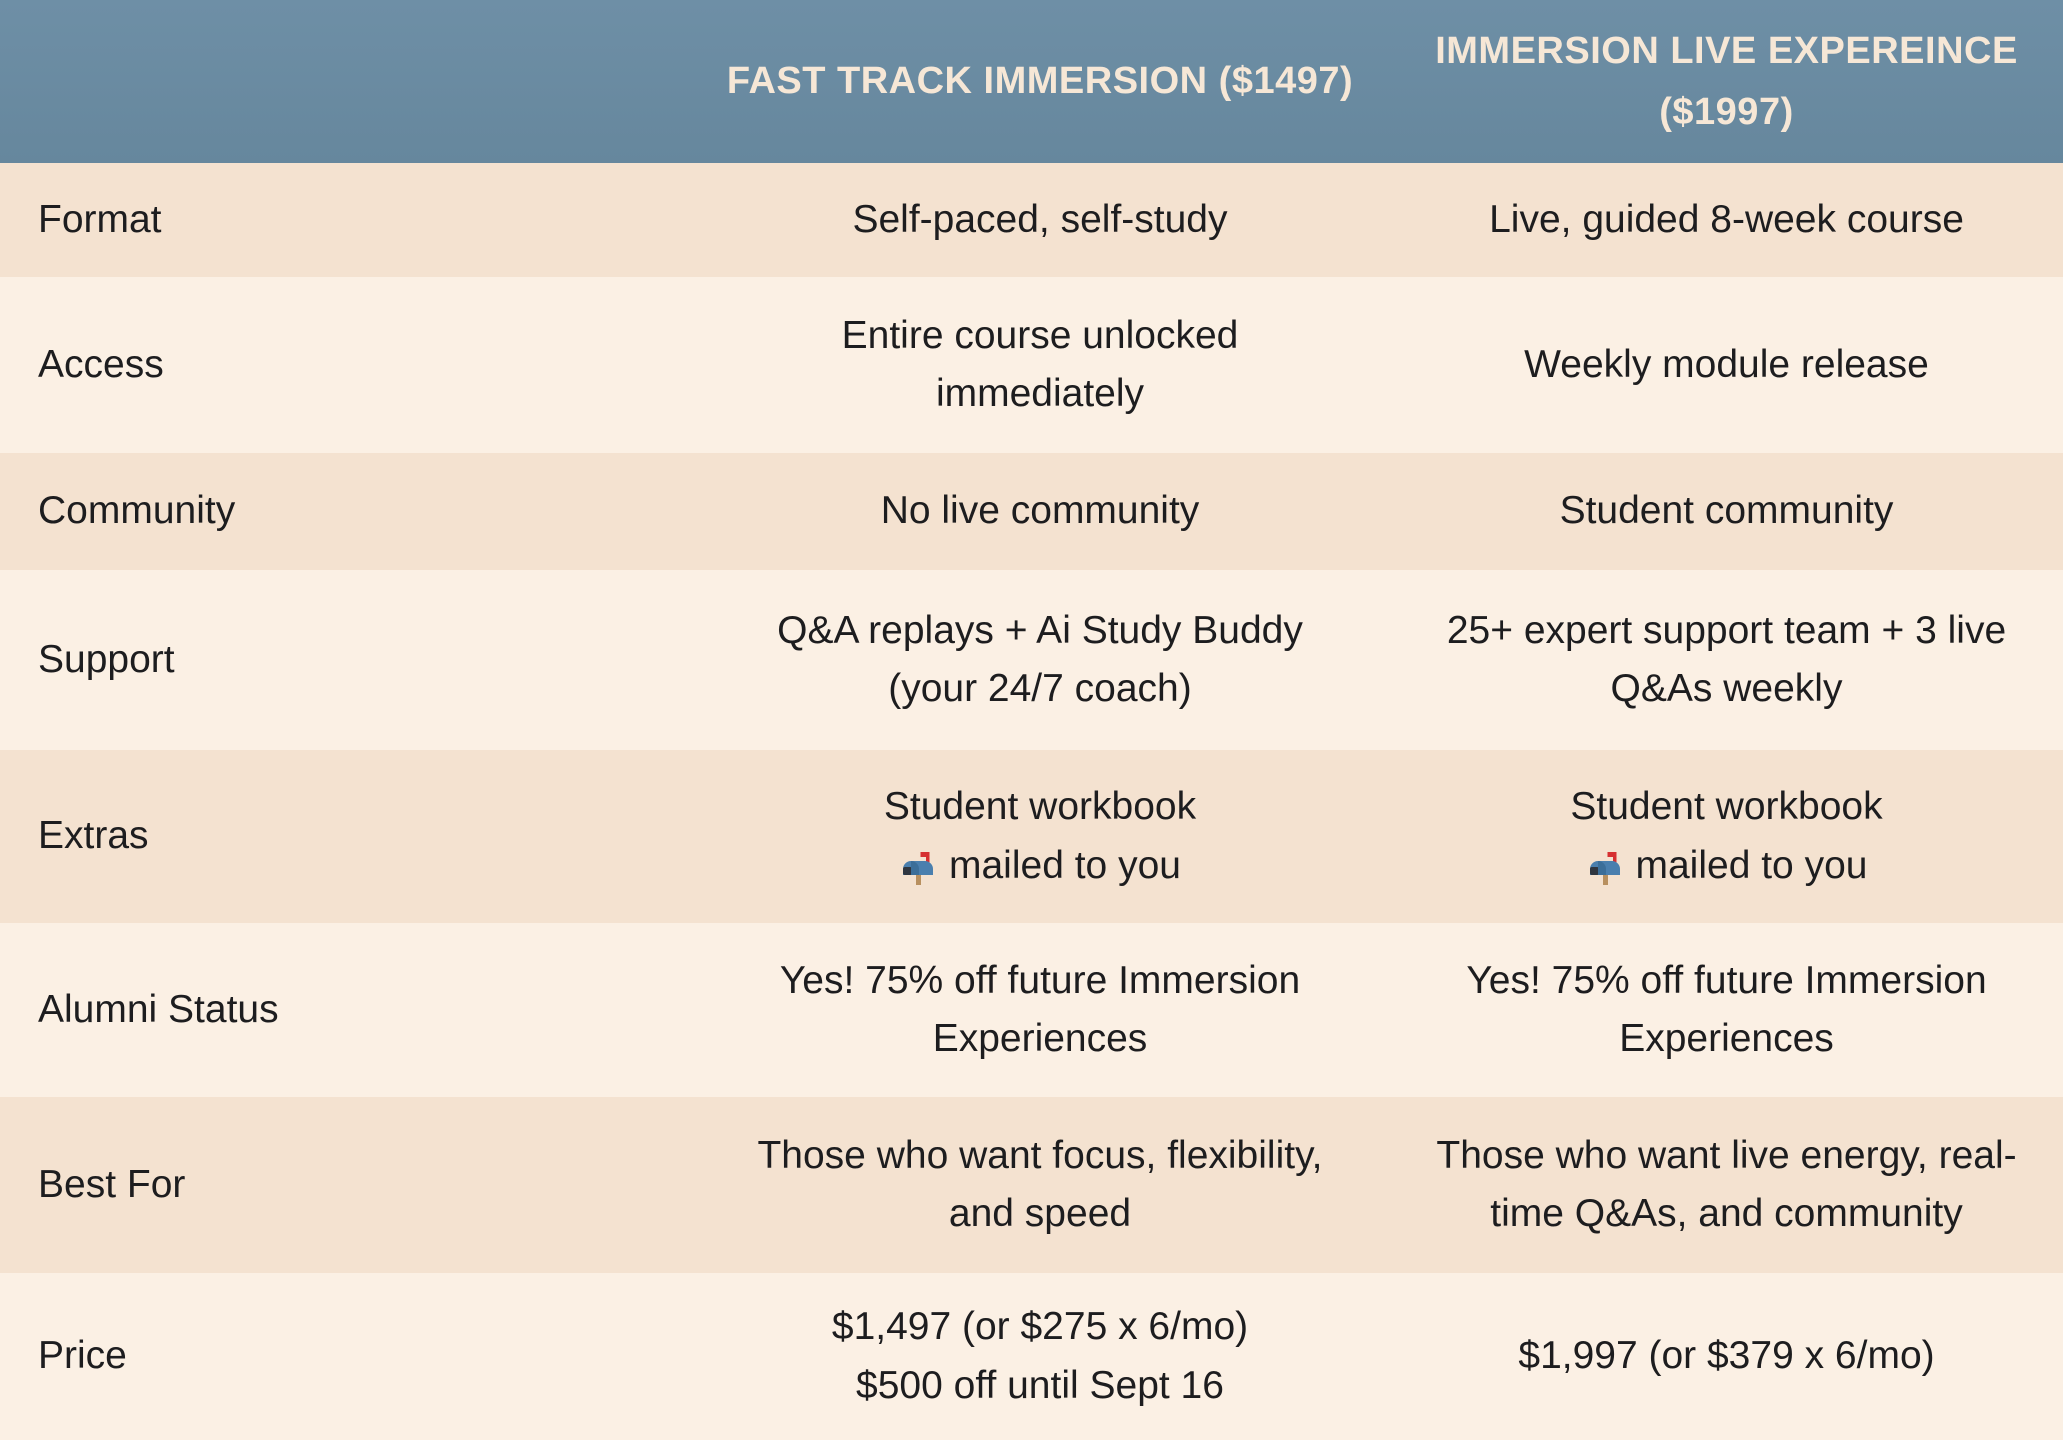  I want to click on extras-plan1-line1: Student workbook, so click(1040, 806).